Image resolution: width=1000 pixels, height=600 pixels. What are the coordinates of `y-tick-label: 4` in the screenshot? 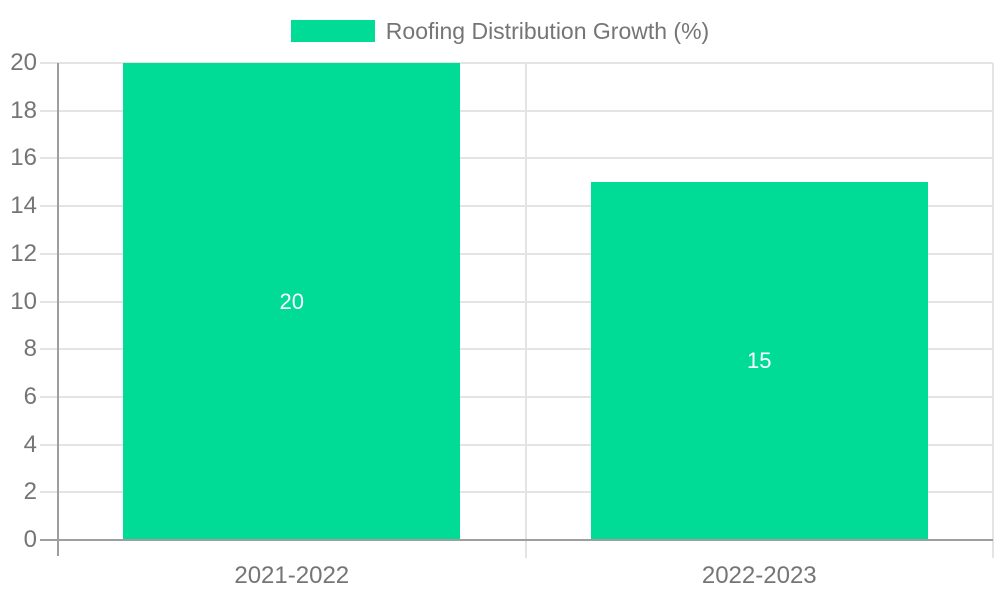 It's located at (30, 444).